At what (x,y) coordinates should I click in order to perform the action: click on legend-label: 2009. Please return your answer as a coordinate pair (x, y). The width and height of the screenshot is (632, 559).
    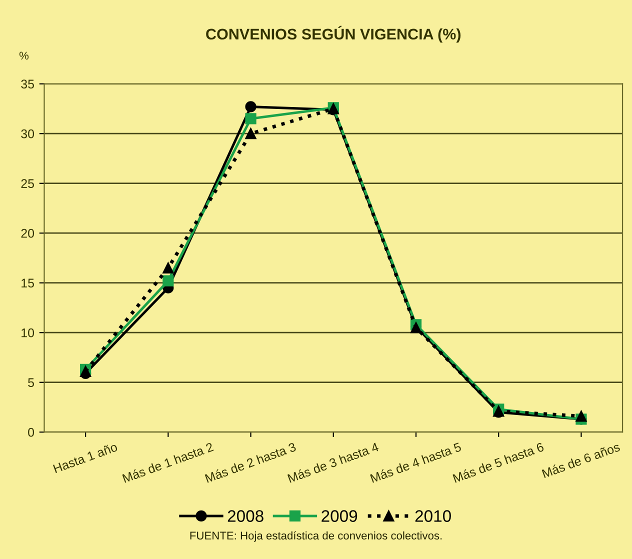
    Looking at the image, I should click on (340, 516).